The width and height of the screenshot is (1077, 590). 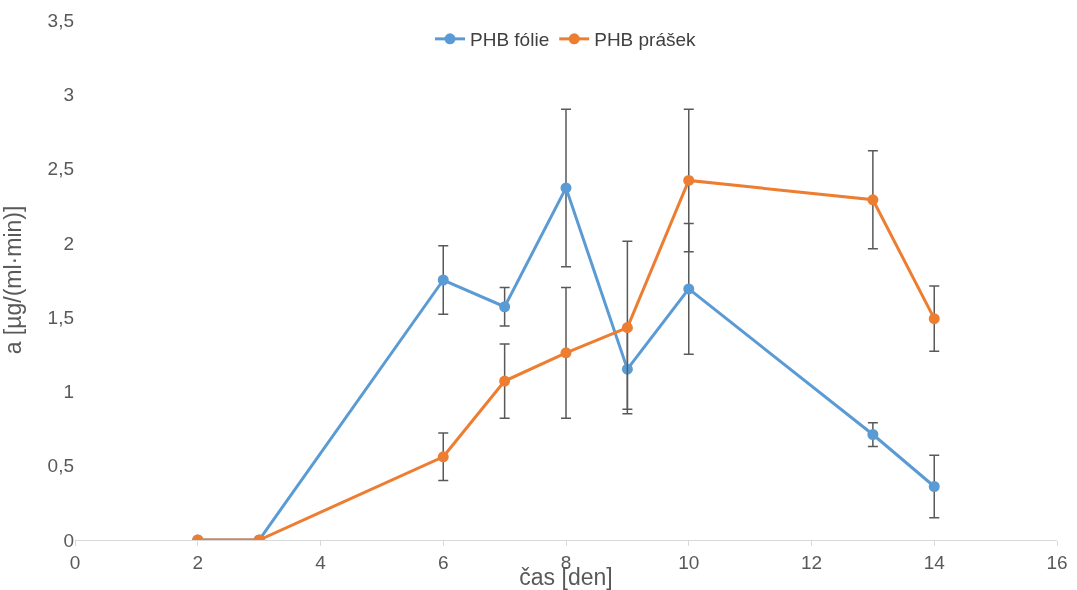 I want to click on x-tick-label: 10, so click(x=689, y=562).